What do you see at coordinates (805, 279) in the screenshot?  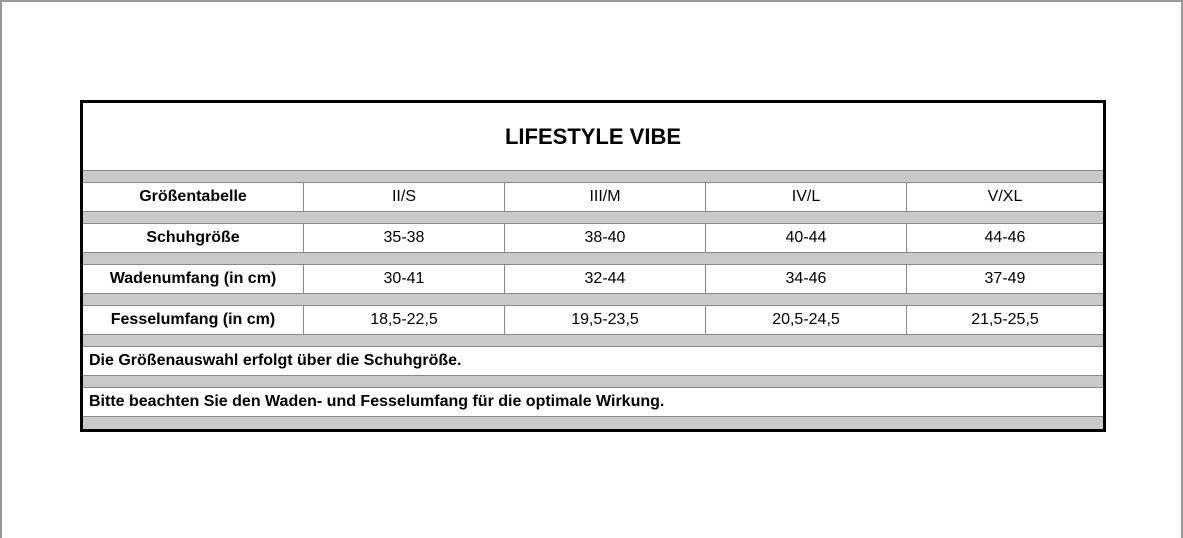 I see `cell: 34-46` at bounding box center [805, 279].